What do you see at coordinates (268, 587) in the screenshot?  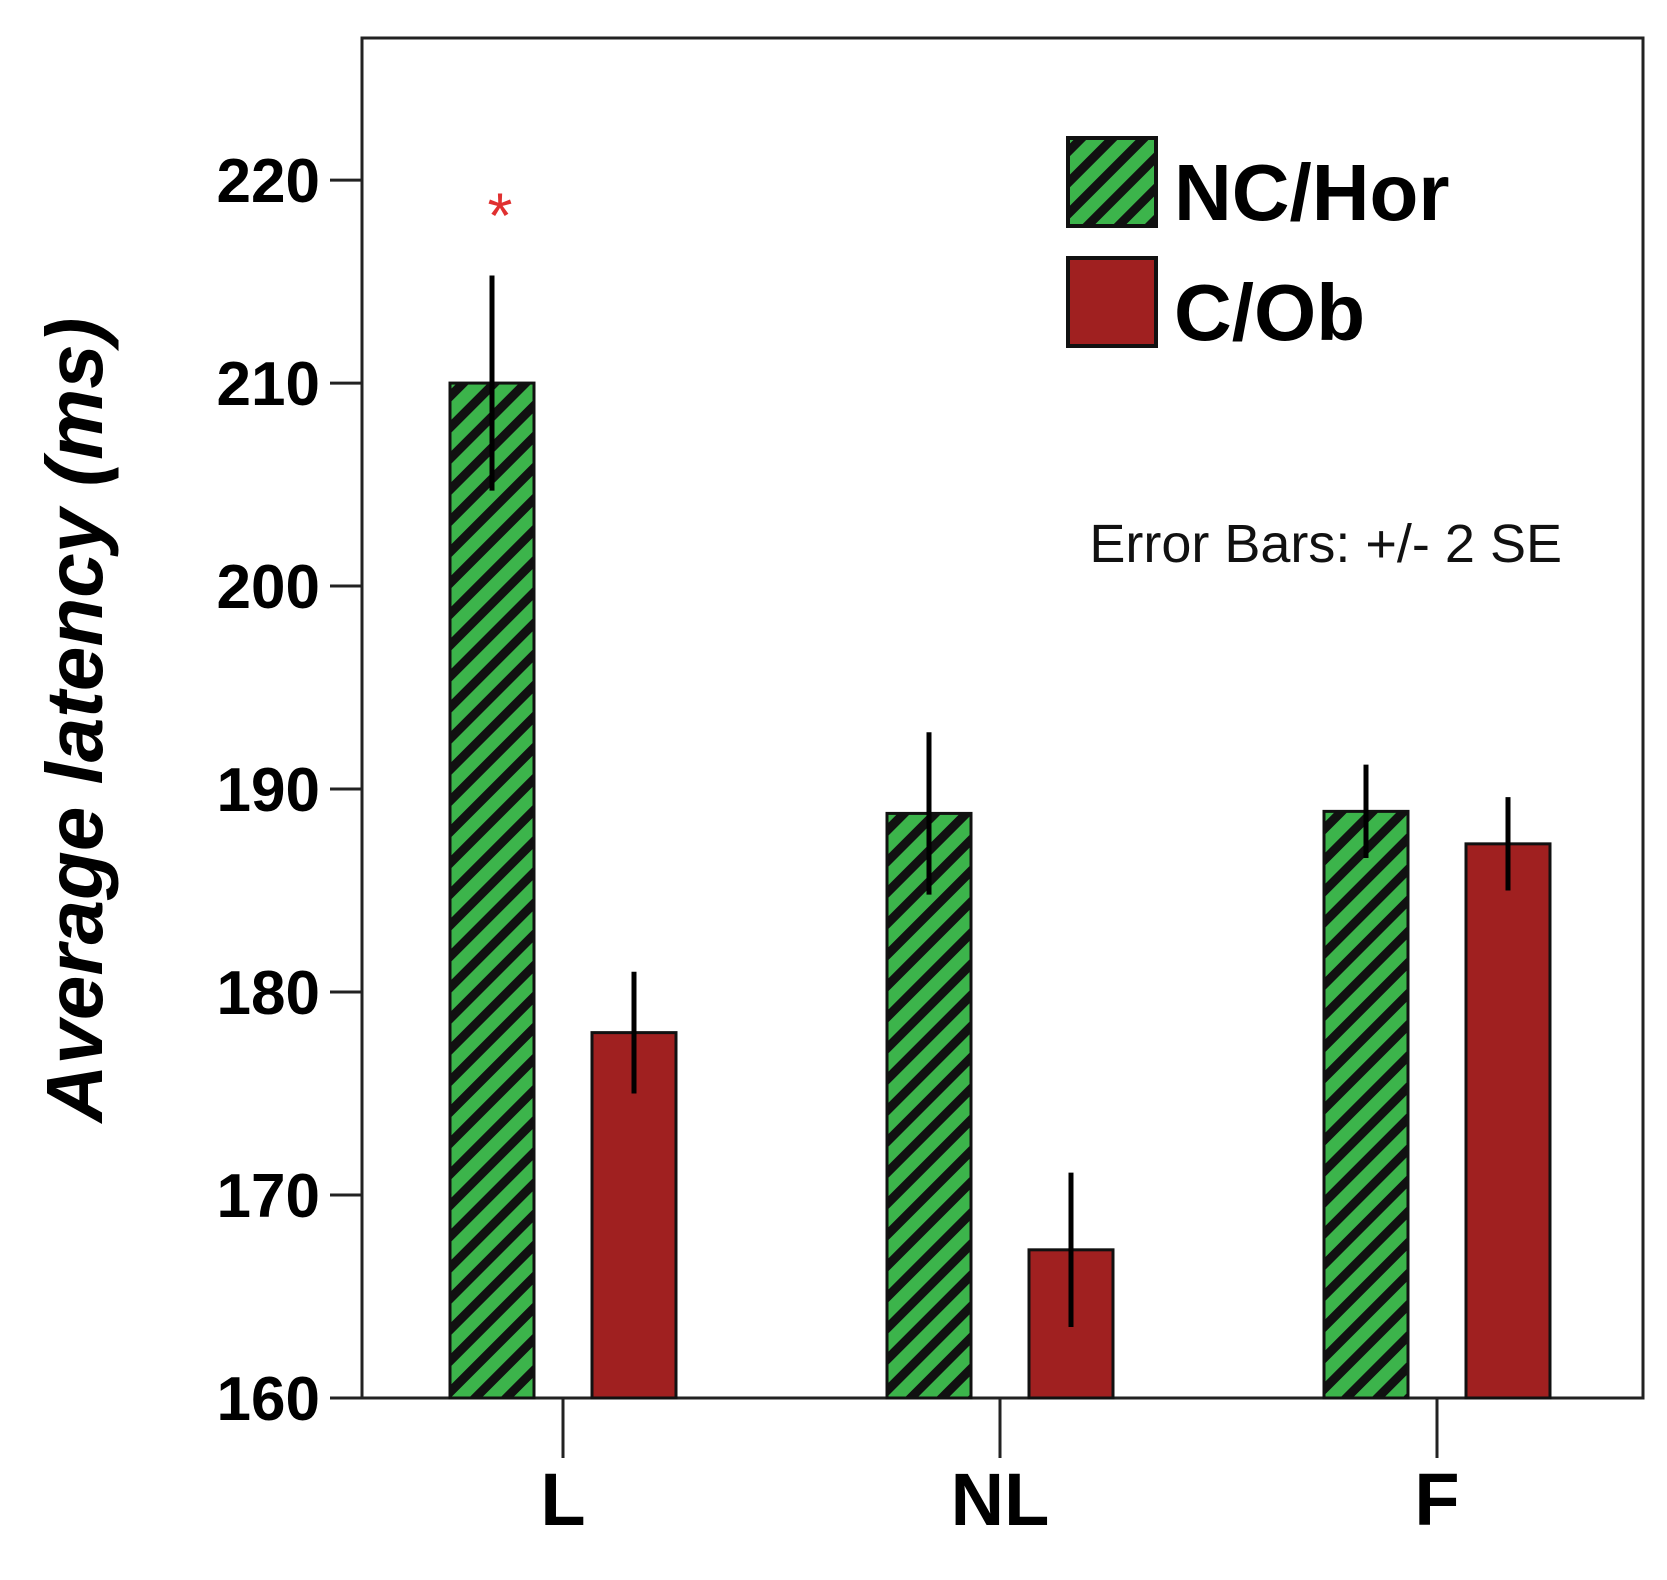 I see `y-tick-label: 200` at bounding box center [268, 587].